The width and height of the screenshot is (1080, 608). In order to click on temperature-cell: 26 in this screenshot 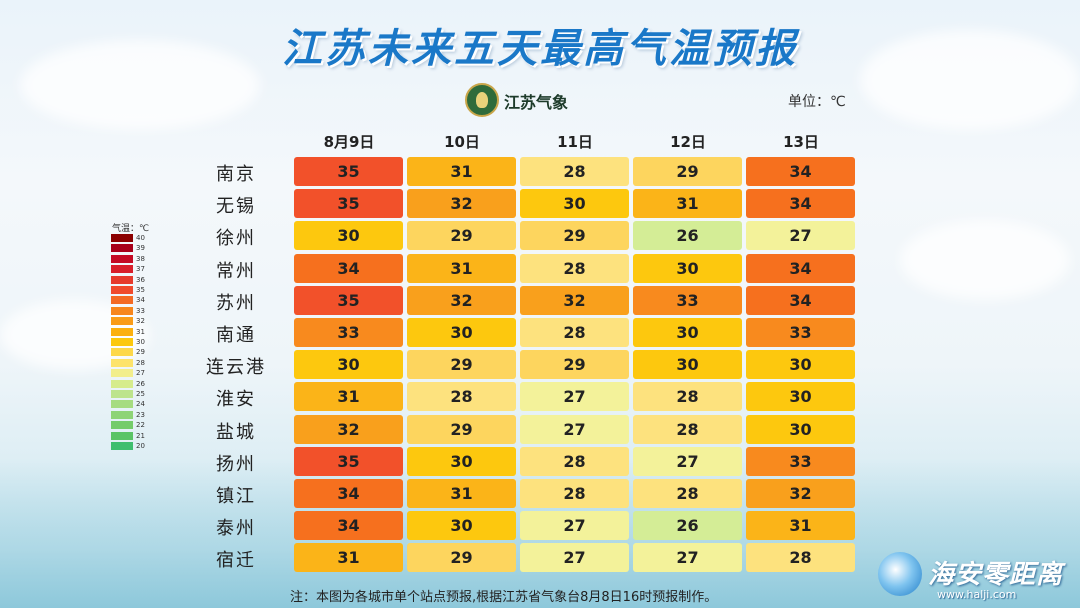, I will do `click(687, 526)`.